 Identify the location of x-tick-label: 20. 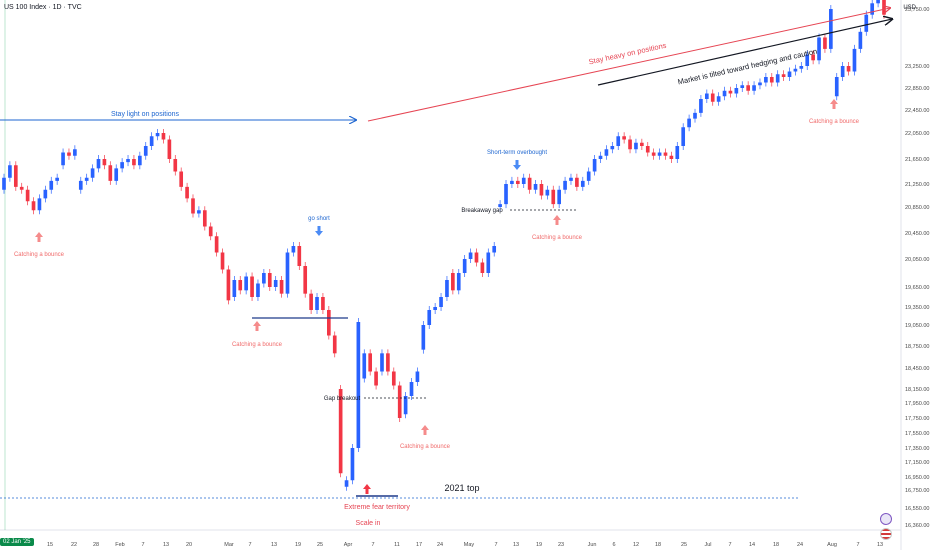
(189, 545).